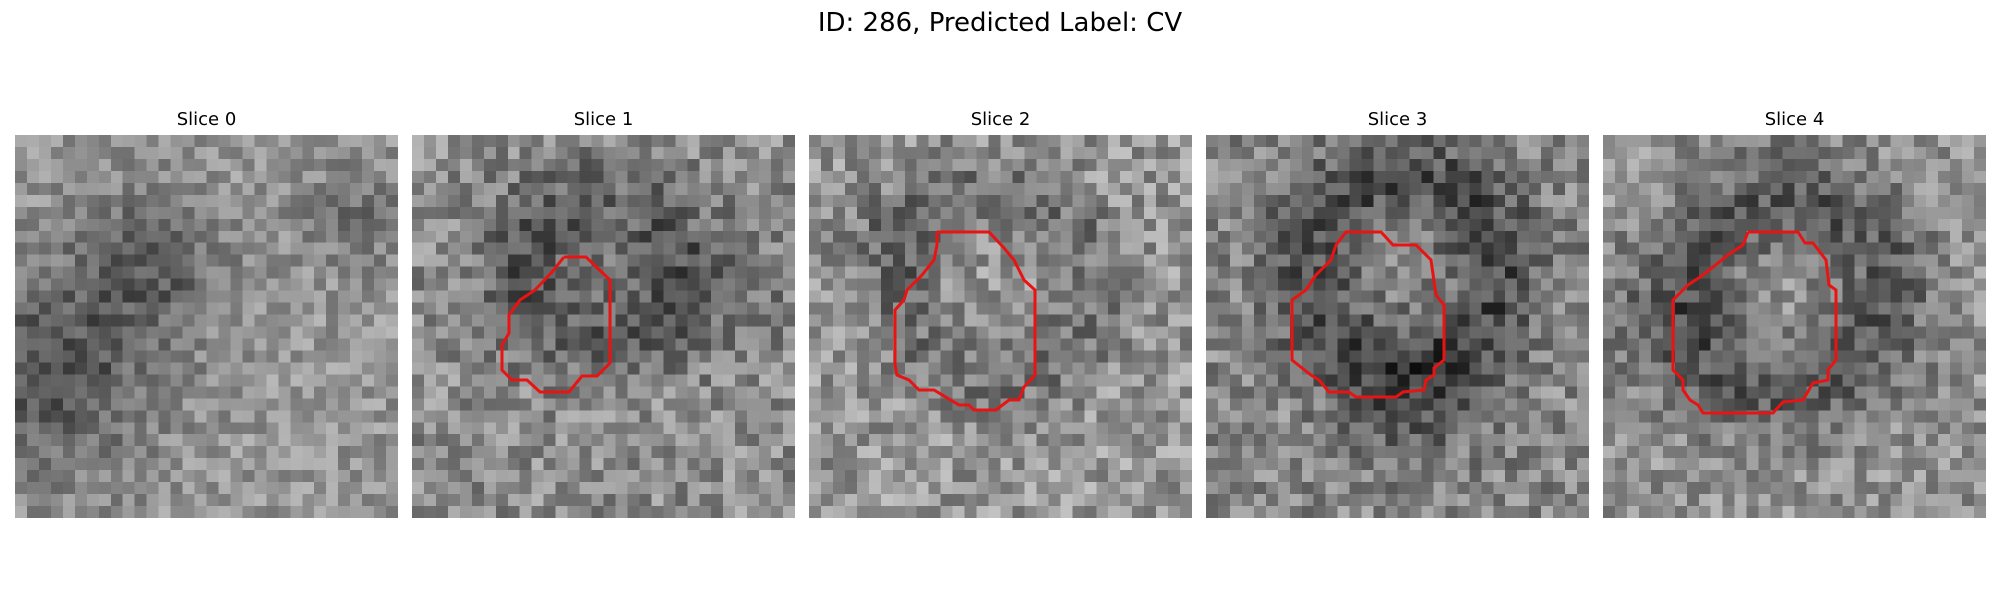 Image resolution: width=2000 pixels, height=600 pixels. Describe the element at coordinates (206, 119) in the screenshot. I see `slice-title-0: Slice 0` at that location.